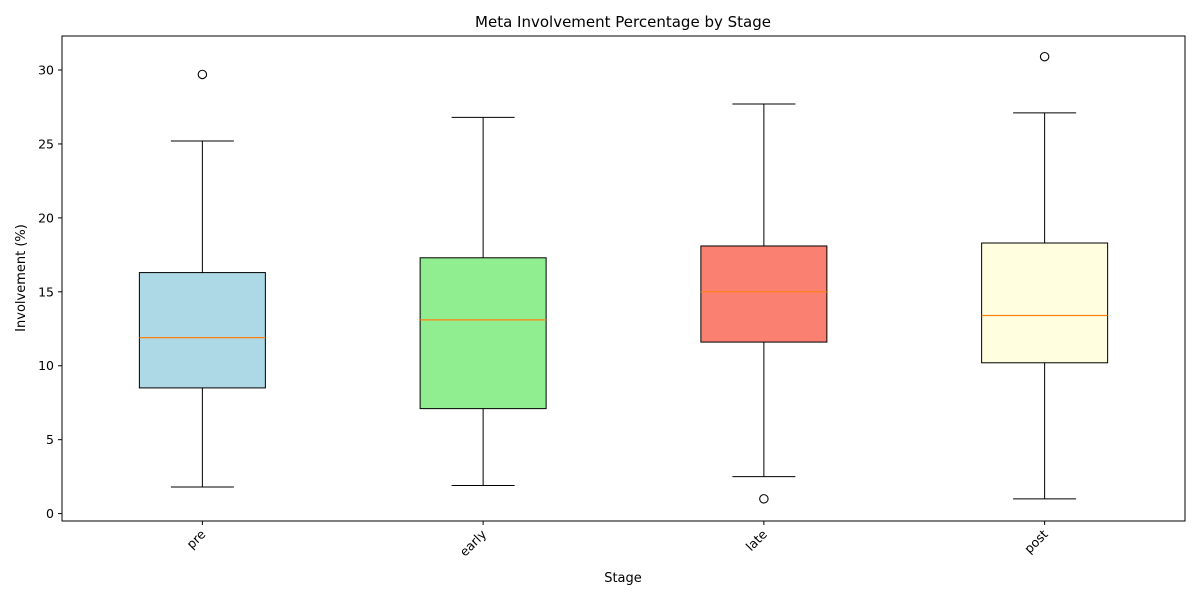 This screenshot has width=1200, height=600. Describe the element at coordinates (46, 143) in the screenshot. I see `y-tick-label-25: 25` at that location.